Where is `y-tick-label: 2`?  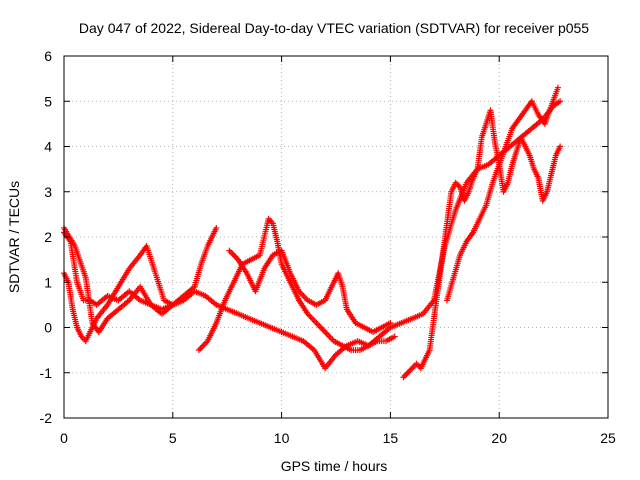
y-tick-label: 2 is located at coordinates (48, 237).